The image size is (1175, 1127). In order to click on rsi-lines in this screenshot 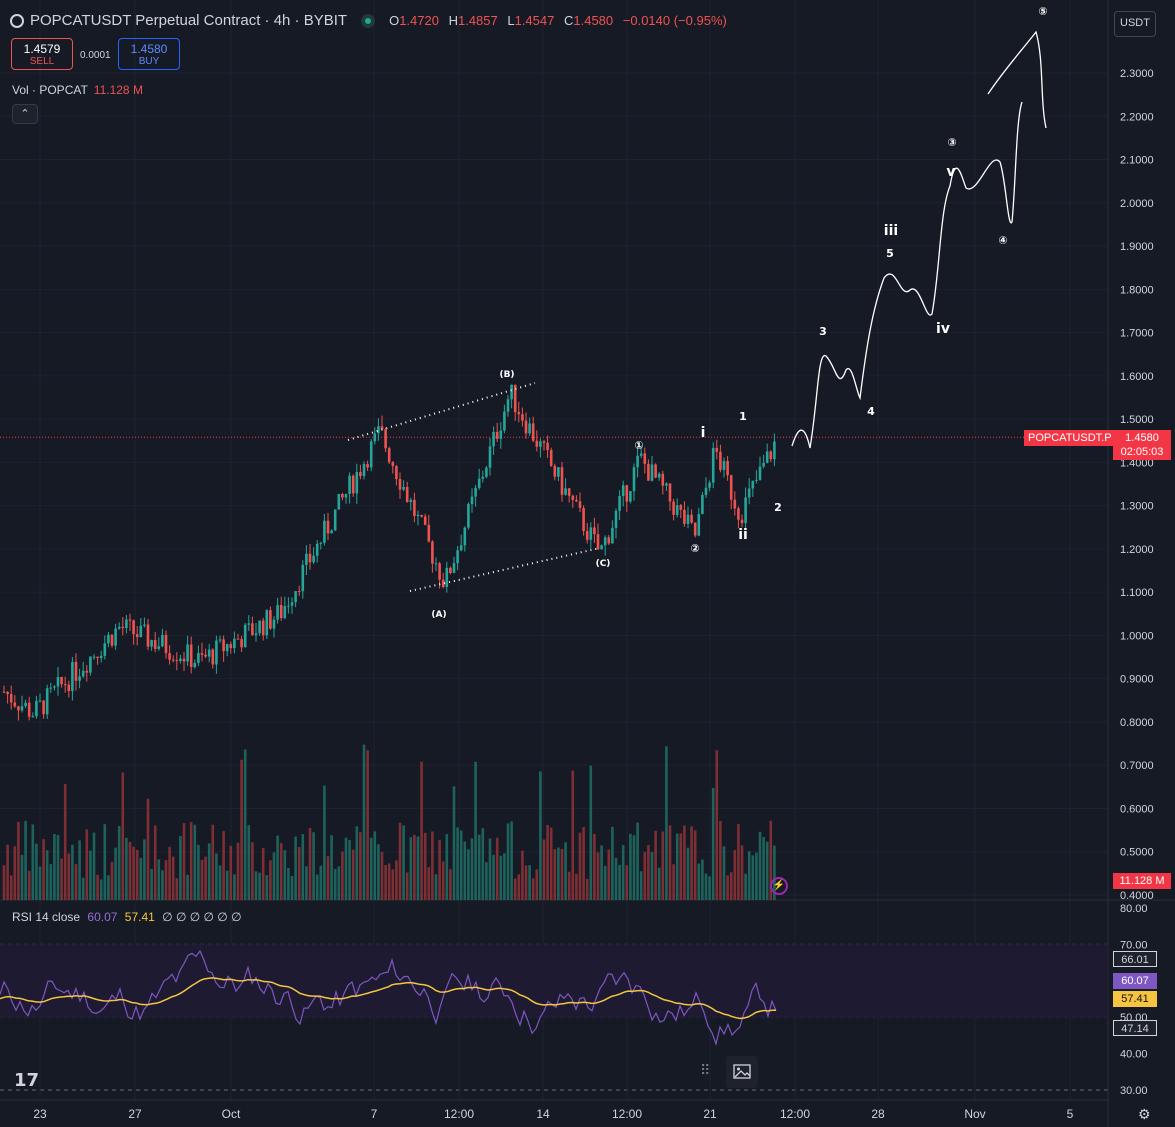, I will do `click(388, 997)`.